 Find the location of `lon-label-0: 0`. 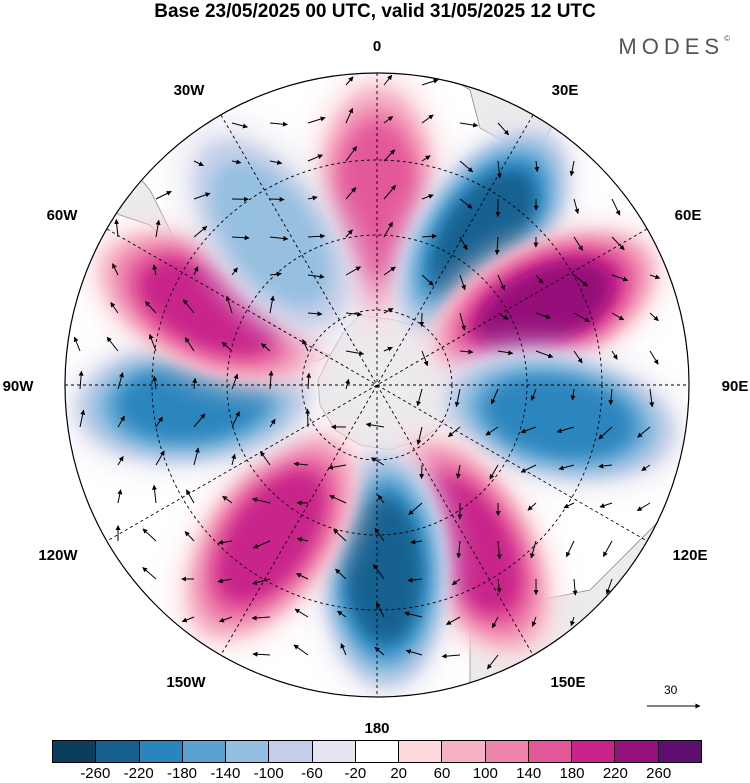

lon-label-0: 0 is located at coordinates (377, 46).